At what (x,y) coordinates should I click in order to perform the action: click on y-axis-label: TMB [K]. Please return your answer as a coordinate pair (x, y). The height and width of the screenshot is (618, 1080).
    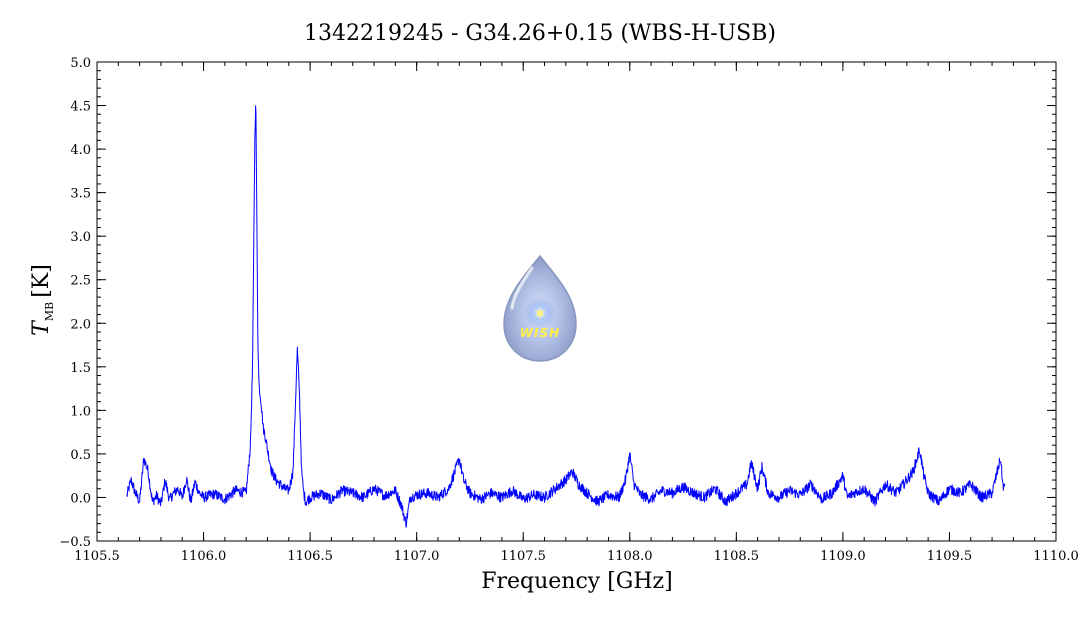
    Looking at the image, I should click on (42, 300).